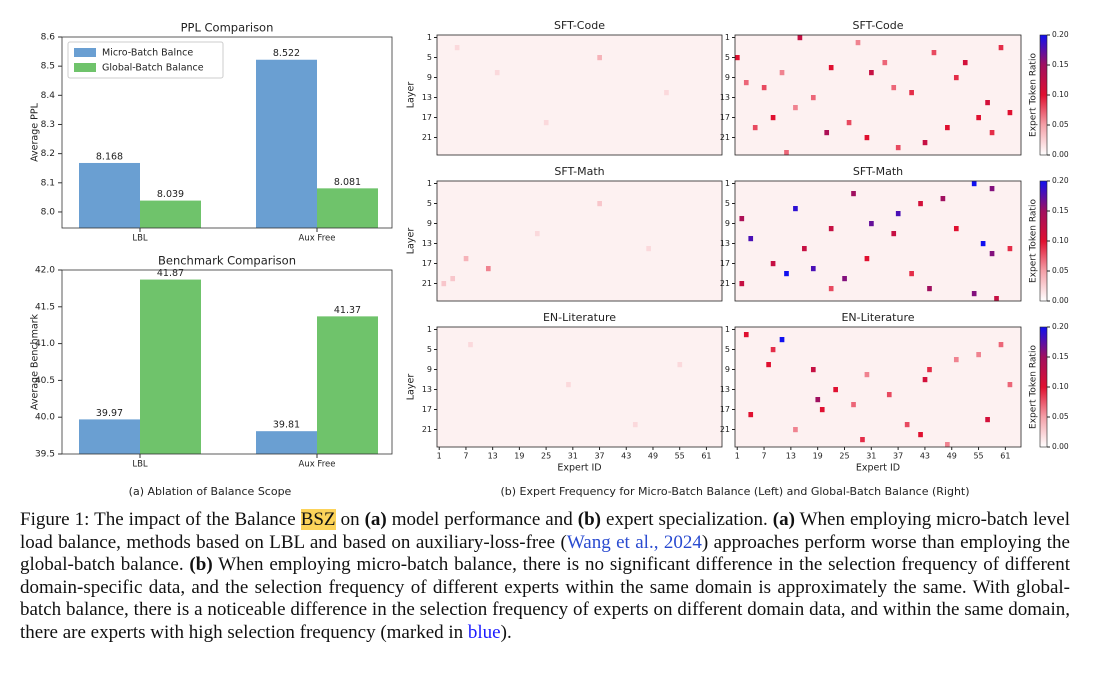 This screenshot has height=683, width=1100. What do you see at coordinates (227, 362) in the screenshot?
I see `plot-frame` at bounding box center [227, 362].